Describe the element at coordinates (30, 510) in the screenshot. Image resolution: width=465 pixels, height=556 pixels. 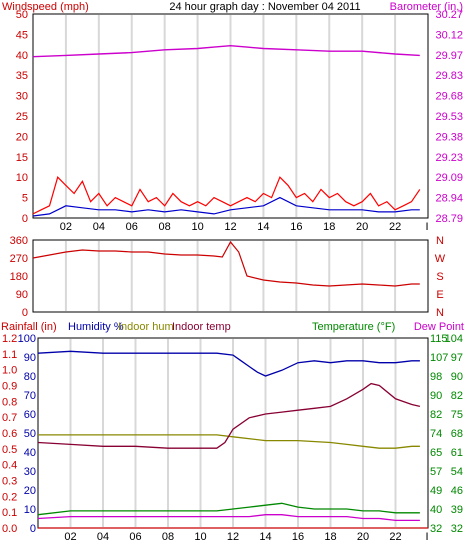
I see `humidity-y-tick: 10` at that location.